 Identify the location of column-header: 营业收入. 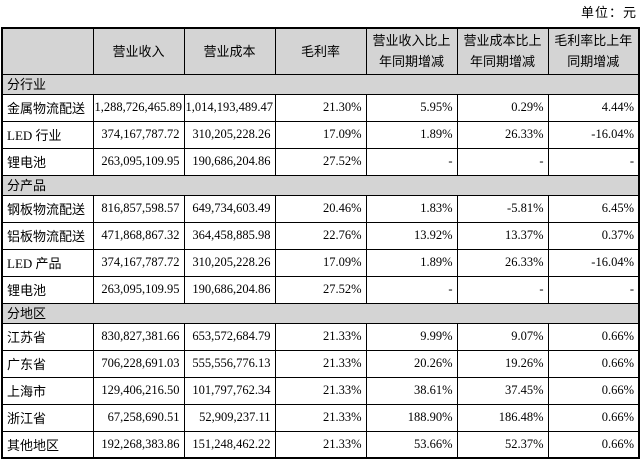
(138, 51).